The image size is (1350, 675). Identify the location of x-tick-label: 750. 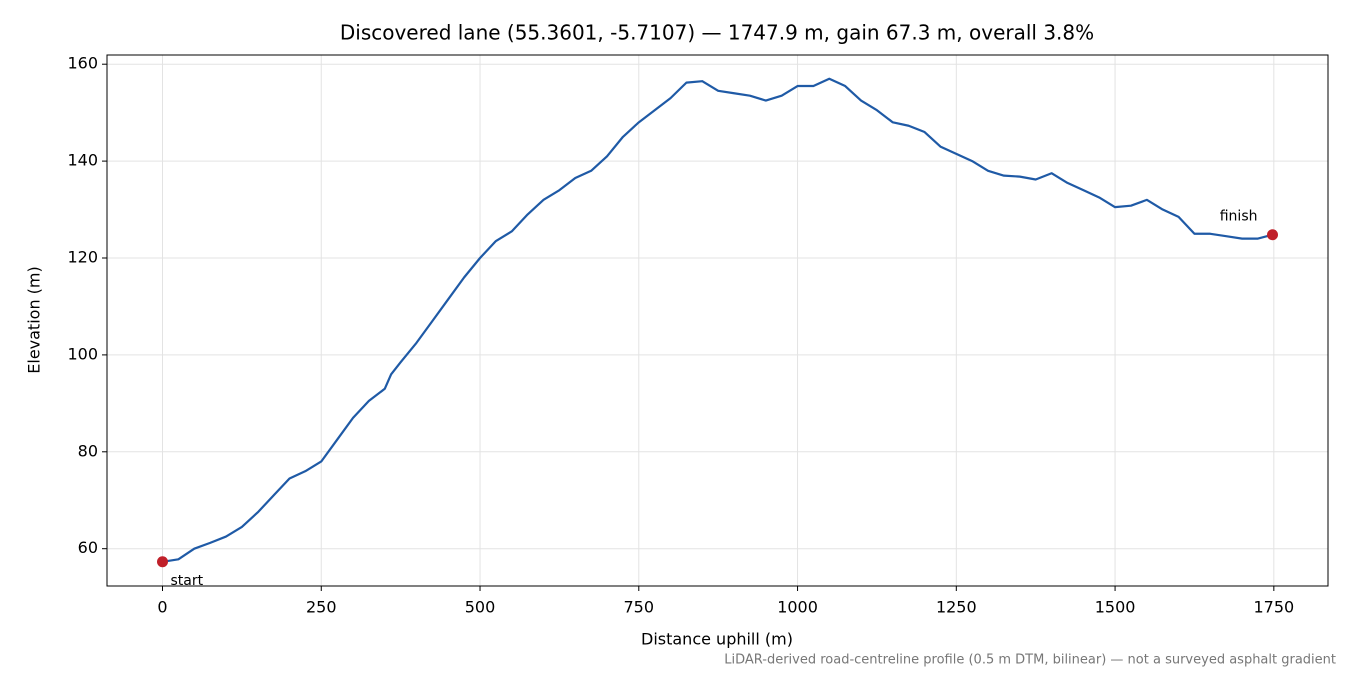
(639, 607).